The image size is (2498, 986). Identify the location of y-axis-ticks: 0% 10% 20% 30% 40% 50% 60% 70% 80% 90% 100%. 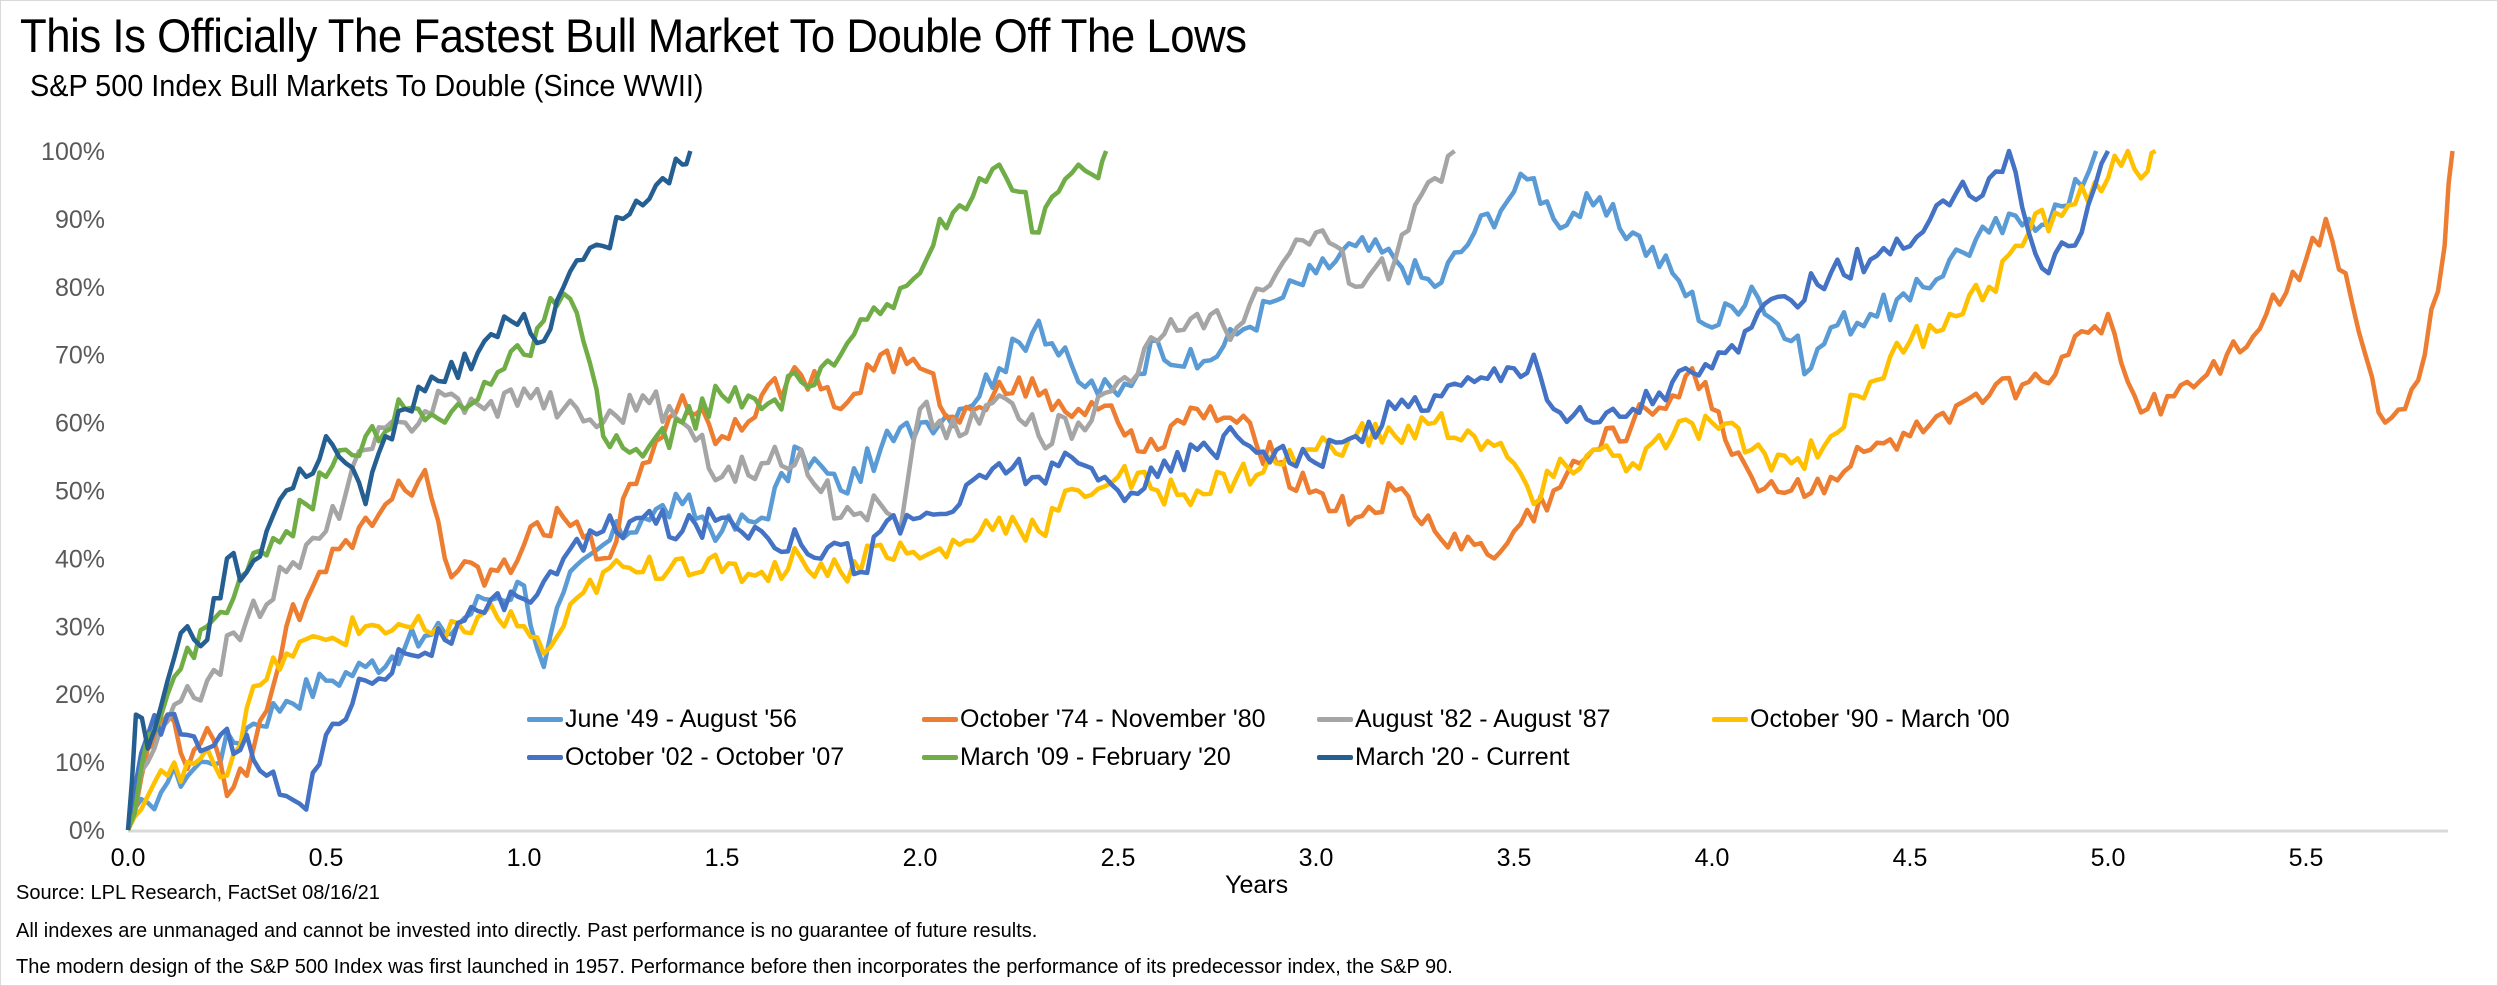
(73, 491).